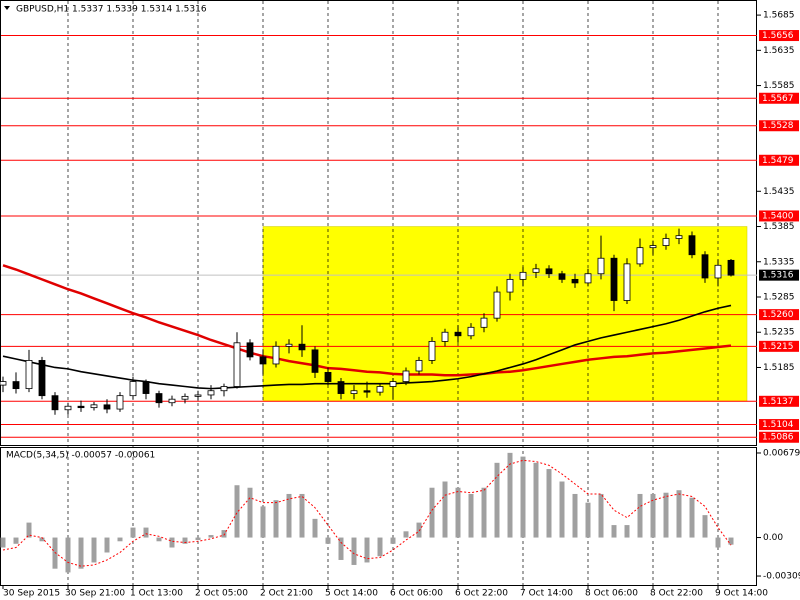  I want to click on y-tick-label: 1.5335, so click(779, 262).